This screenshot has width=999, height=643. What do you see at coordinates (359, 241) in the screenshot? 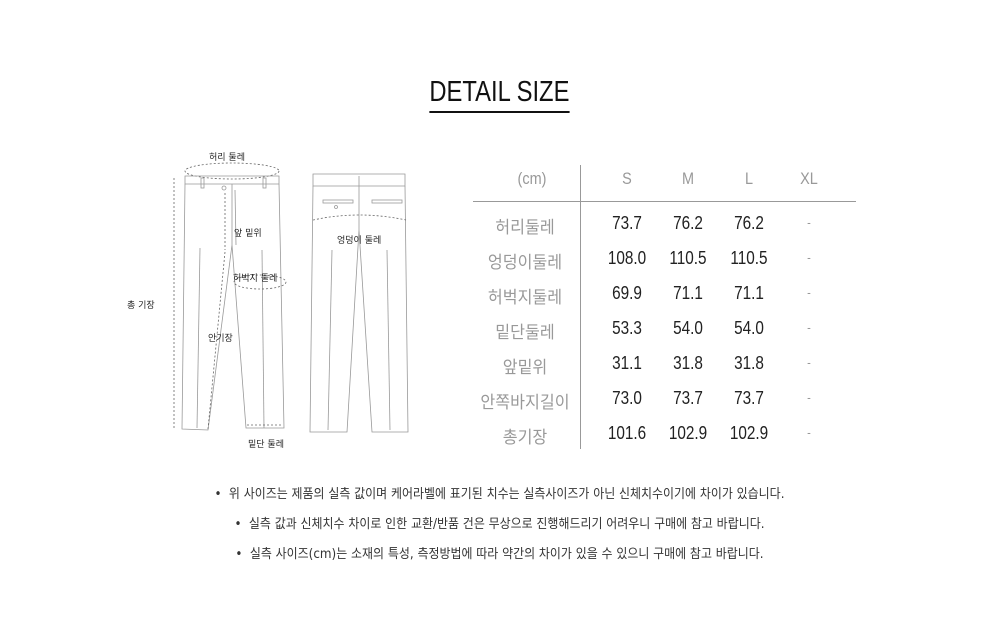
I see `label-hip: 엉덩이 둘레` at bounding box center [359, 241].